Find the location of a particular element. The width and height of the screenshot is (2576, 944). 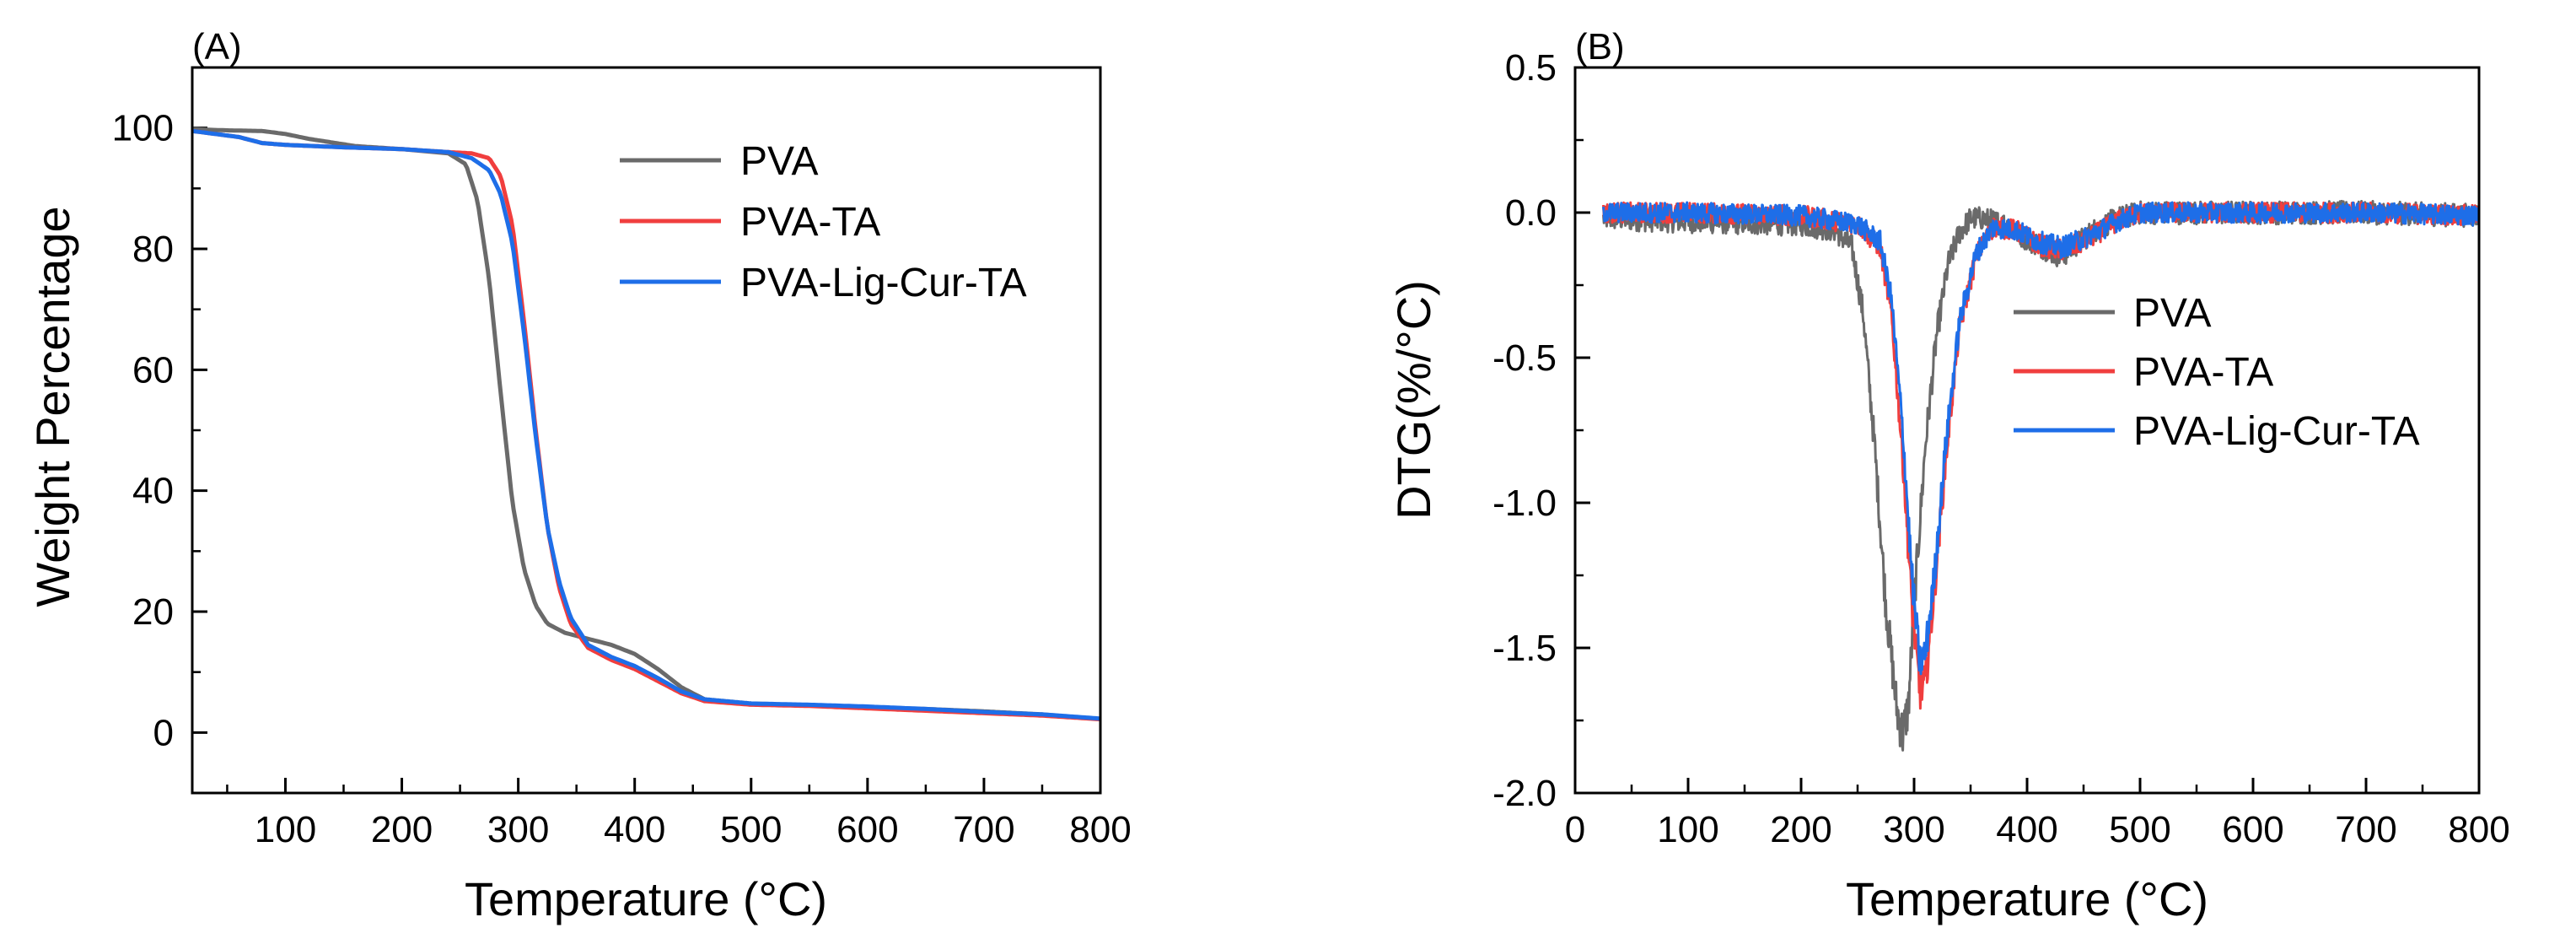

legend-b-label-pva-lig-cur-ta: PVA-Lig-Cur-TA is located at coordinates (2276, 431).